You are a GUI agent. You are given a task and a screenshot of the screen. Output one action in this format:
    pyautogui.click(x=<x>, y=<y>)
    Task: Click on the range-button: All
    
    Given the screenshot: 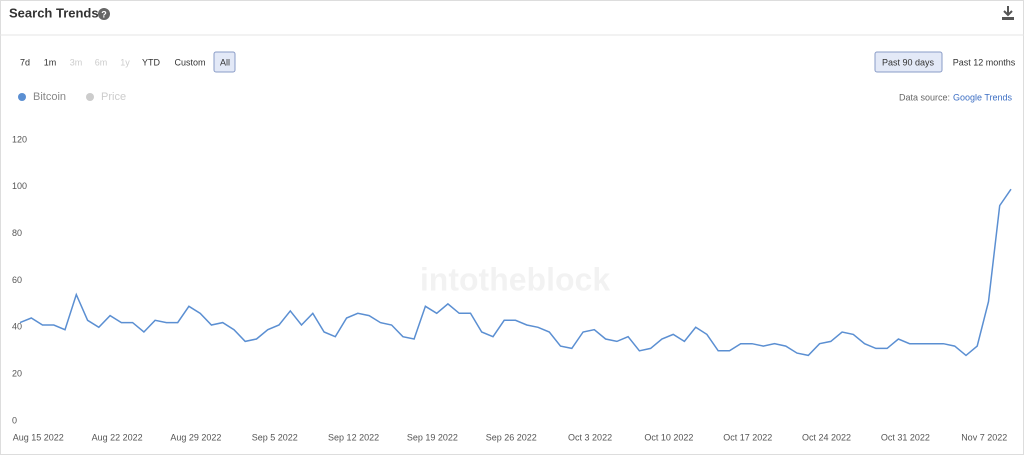 What is the action you would take?
    pyautogui.click(x=225, y=62)
    